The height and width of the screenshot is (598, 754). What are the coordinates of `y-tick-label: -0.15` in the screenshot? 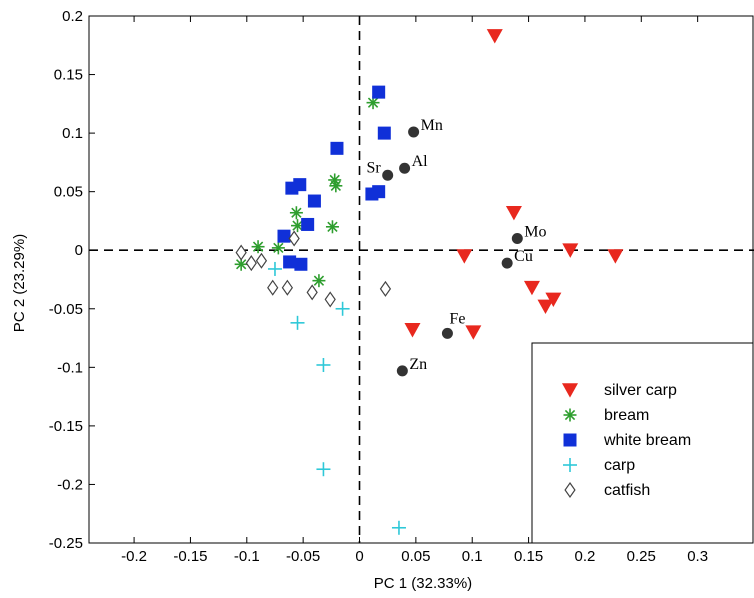 It's located at (66, 426).